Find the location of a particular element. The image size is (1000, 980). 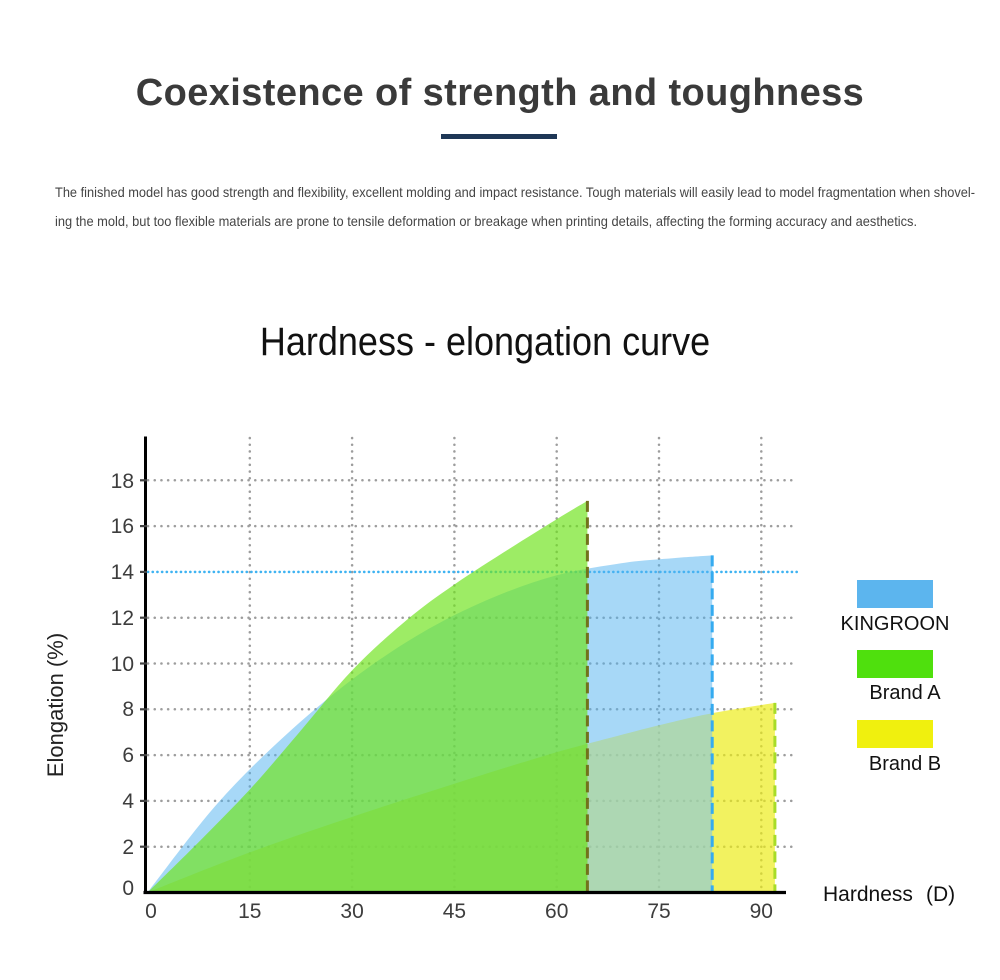

svg-text: 60 is located at coordinates (556, 911).